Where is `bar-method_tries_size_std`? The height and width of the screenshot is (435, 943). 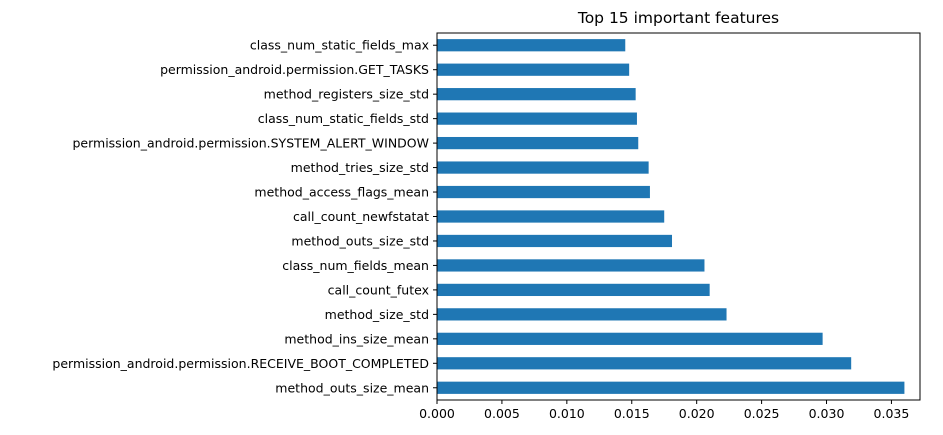
bar-method_tries_size_std is located at coordinates (543, 167).